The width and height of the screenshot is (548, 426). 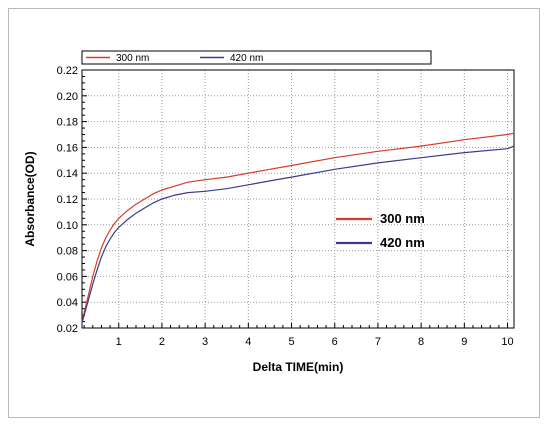 I want to click on y-tick-label-10: 0.20, so click(x=67, y=97).